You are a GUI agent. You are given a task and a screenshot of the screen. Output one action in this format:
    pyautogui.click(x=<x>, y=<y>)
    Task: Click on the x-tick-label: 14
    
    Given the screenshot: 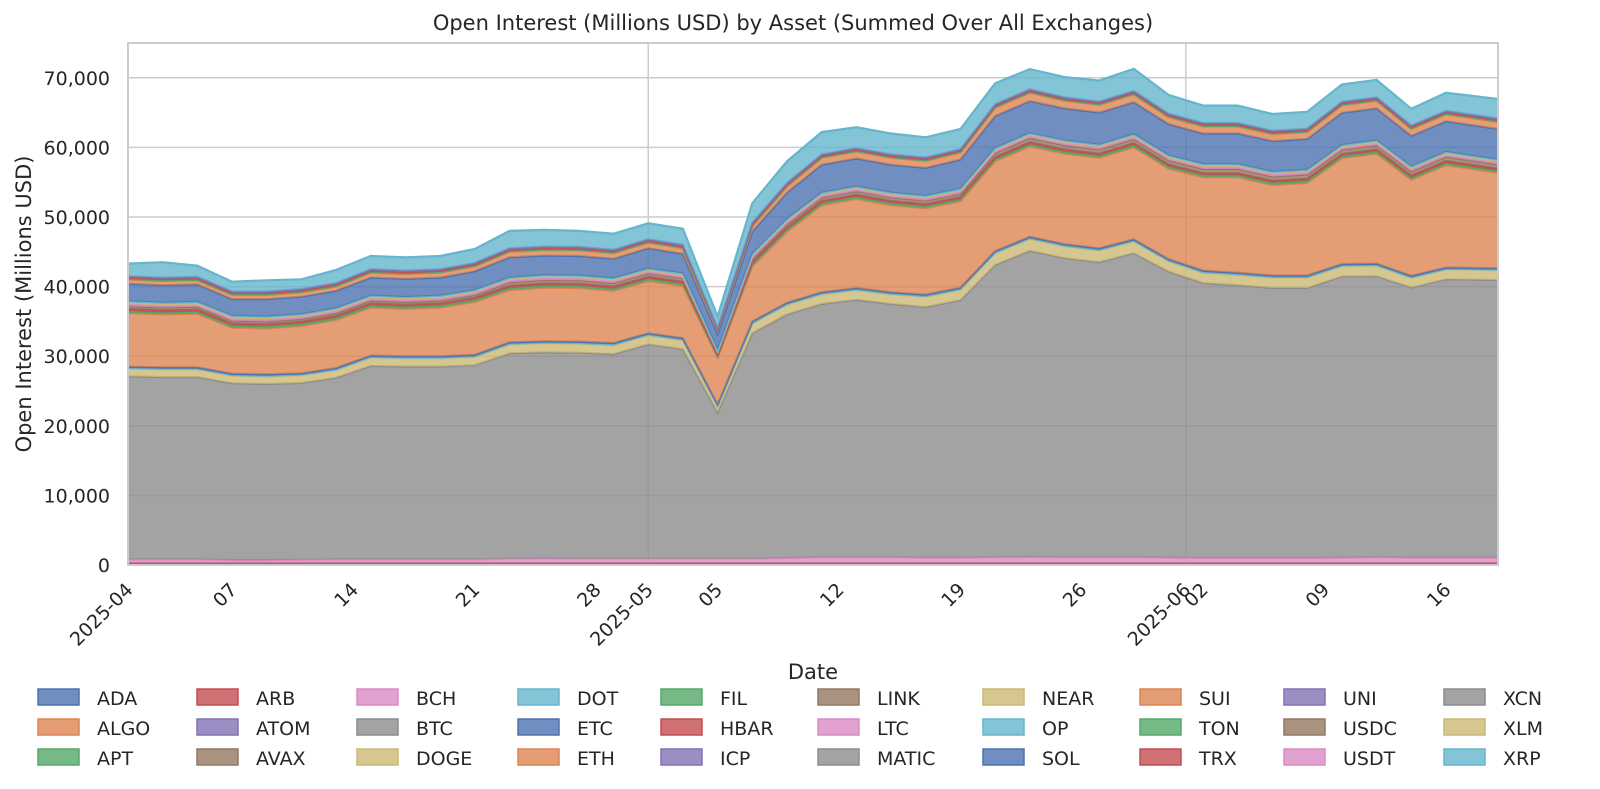 What is the action you would take?
    pyautogui.click(x=346, y=595)
    